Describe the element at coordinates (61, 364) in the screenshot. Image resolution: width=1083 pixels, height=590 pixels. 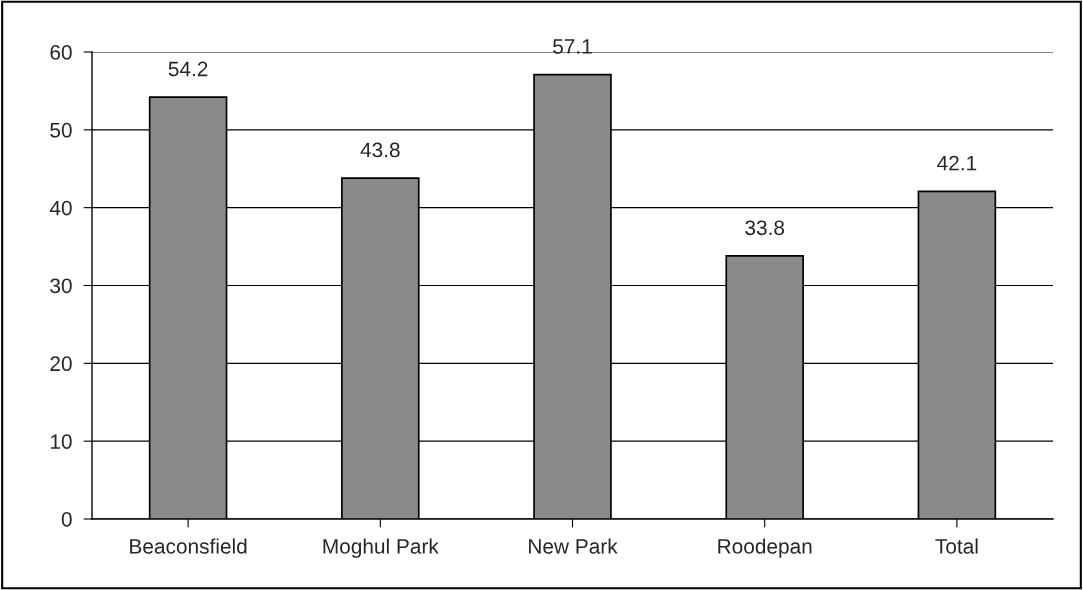
I see `y-tick-label: 20` at that location.